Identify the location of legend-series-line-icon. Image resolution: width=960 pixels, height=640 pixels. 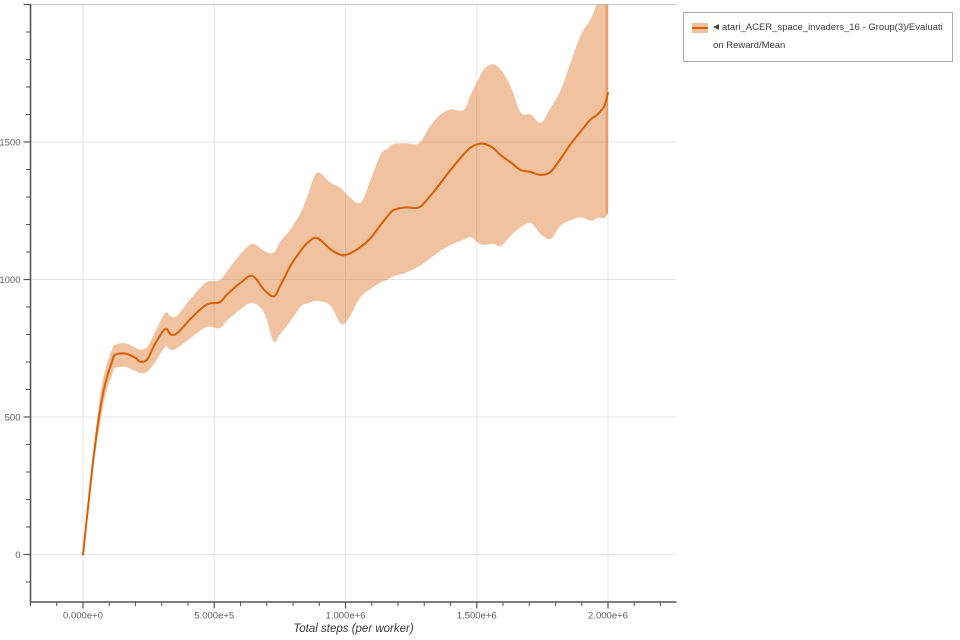
(700, 28).